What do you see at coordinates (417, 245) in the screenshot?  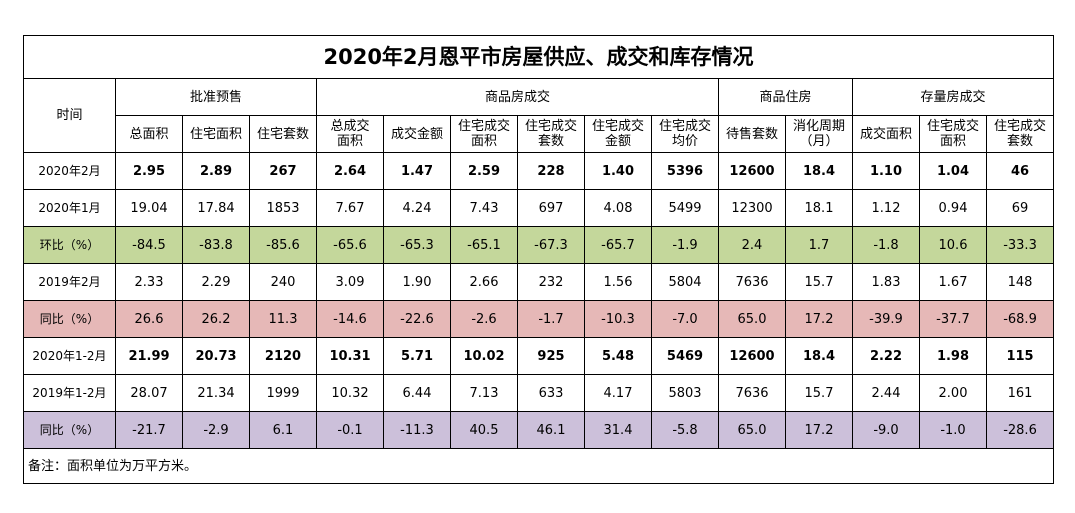 I see `cell-value: -65.3` at bounding box center [417, 245].